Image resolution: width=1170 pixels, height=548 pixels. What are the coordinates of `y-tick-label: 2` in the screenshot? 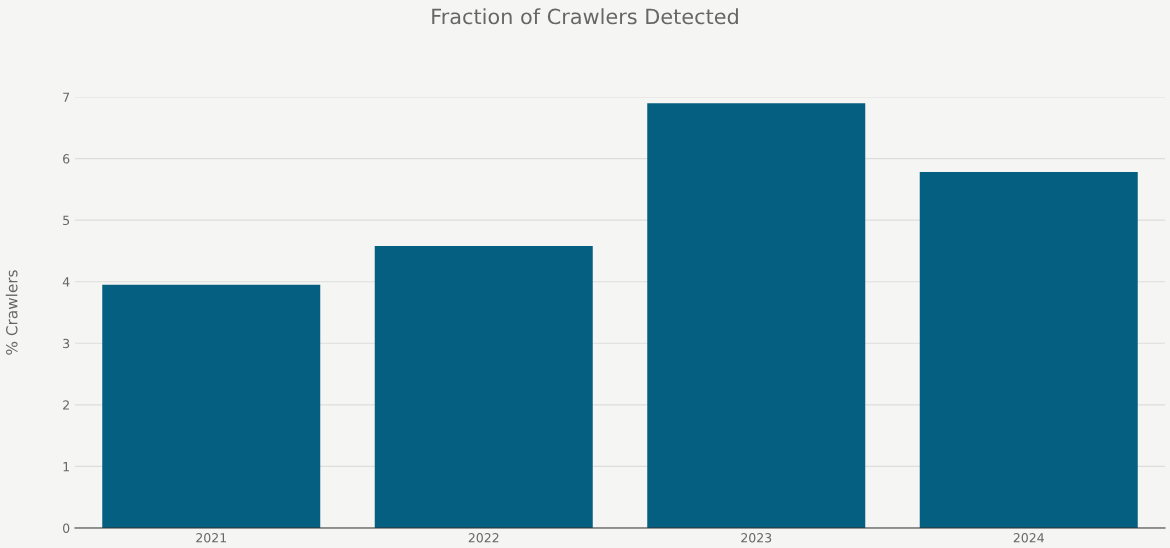 It's located at (66, 405).